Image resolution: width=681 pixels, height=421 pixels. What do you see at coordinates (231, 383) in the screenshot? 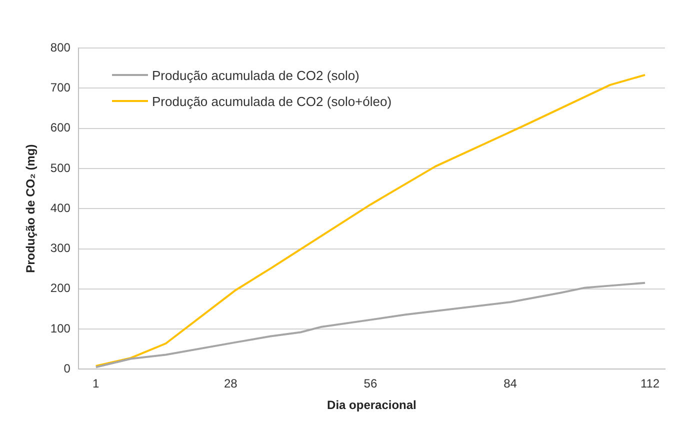
I see `x-tick-label: 28` at bounding box center [231, 383].